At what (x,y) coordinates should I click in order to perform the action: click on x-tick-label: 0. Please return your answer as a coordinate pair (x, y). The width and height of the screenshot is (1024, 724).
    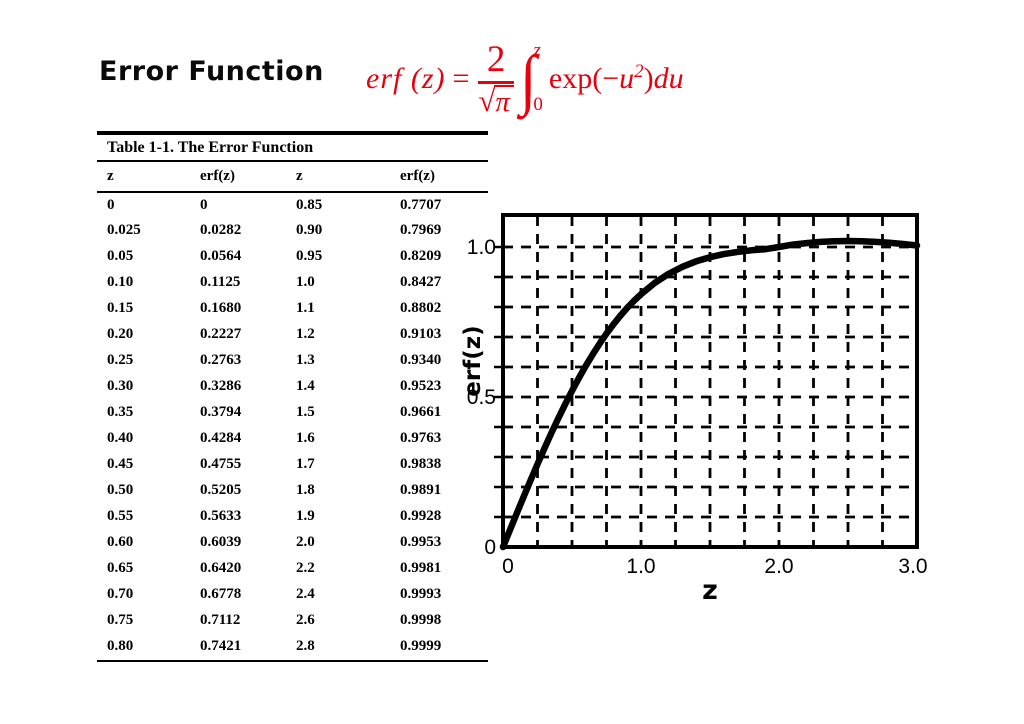
    Looking at the image, I should click on (508, 566).